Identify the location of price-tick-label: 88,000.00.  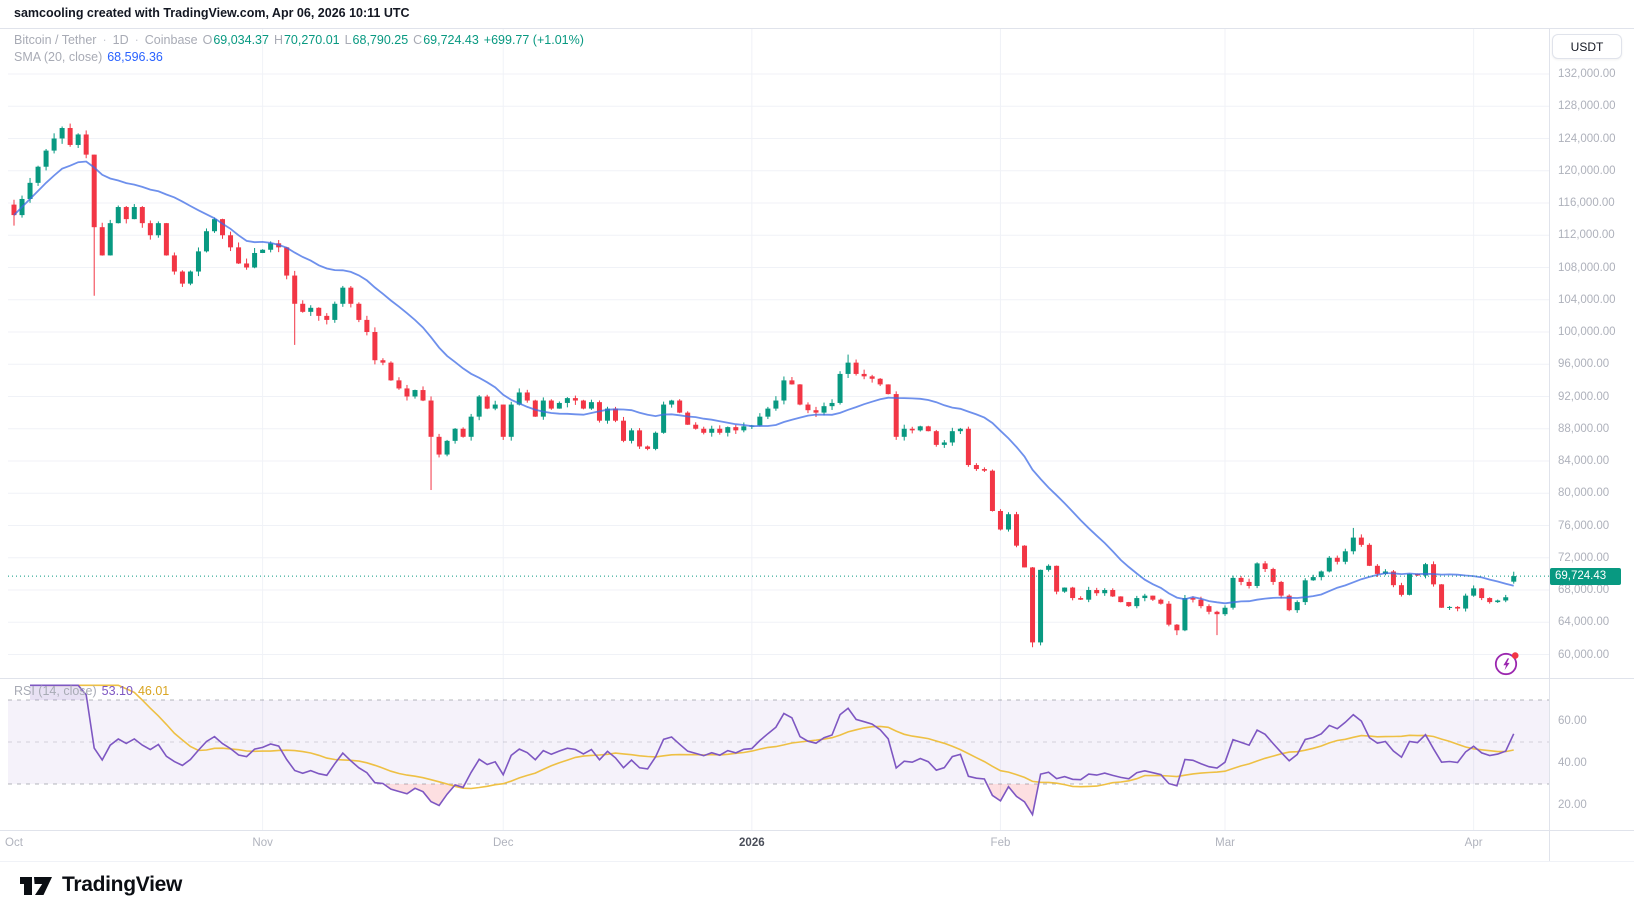
(1584, 428).